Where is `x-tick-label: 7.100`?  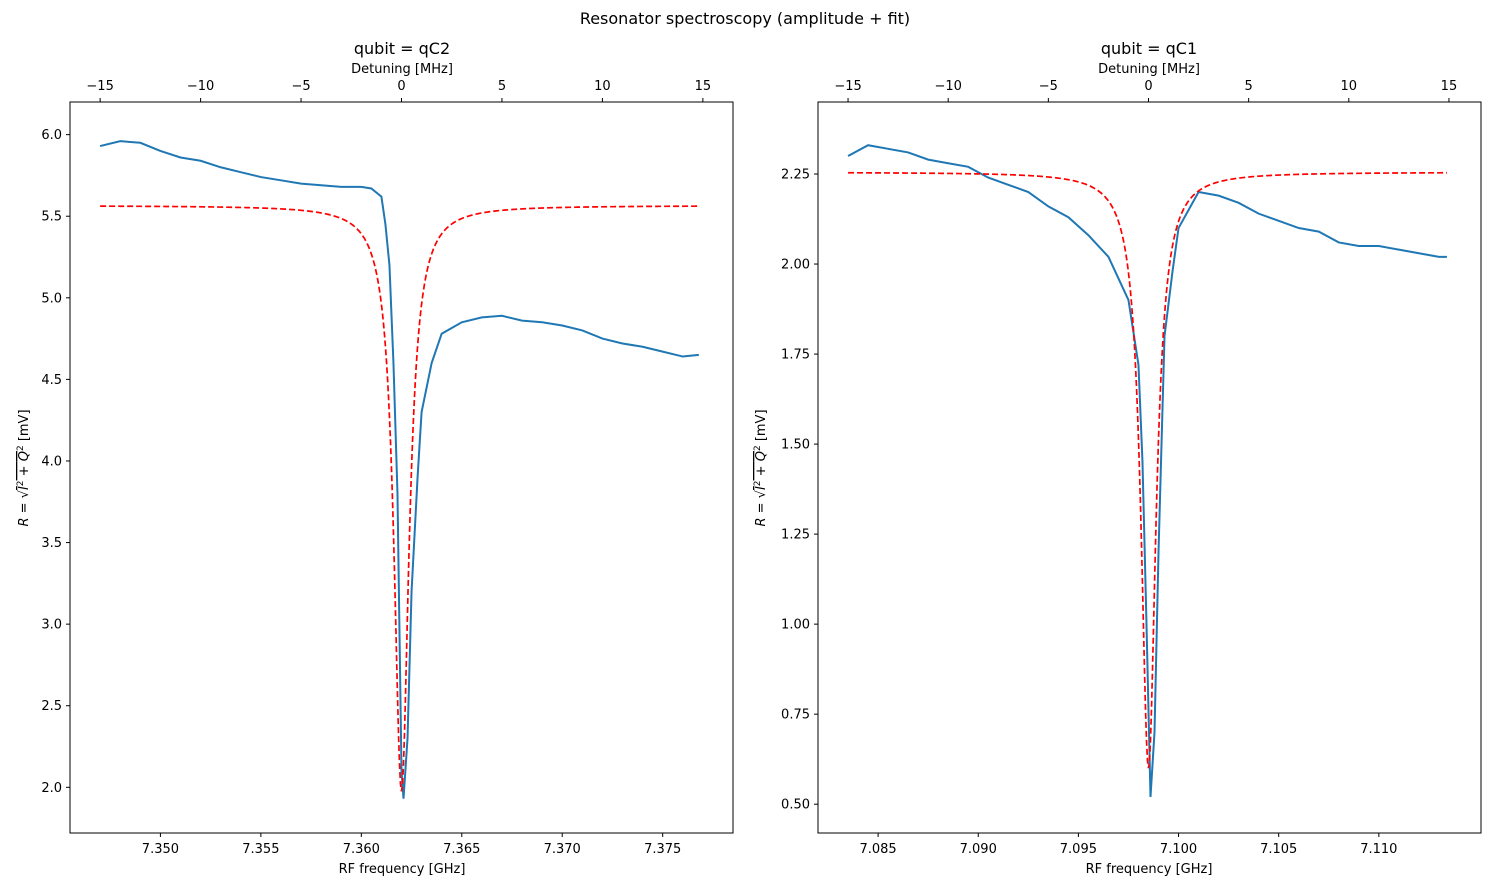 x-tick-label: 7.100 is located at coordinates (1178, 849).